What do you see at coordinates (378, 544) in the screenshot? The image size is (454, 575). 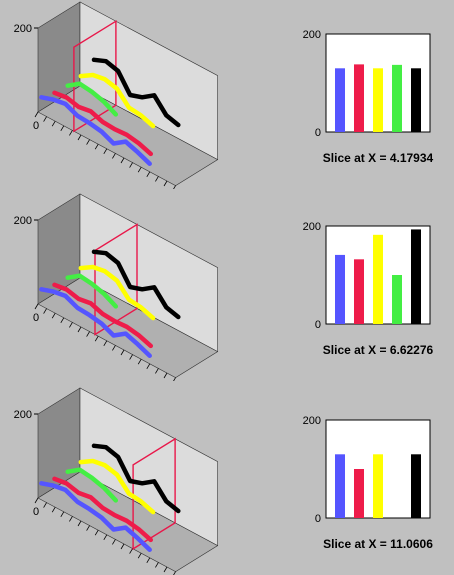 I see `slice-caption: Slice at X = 11.0606` at bounding box center [378, 544].